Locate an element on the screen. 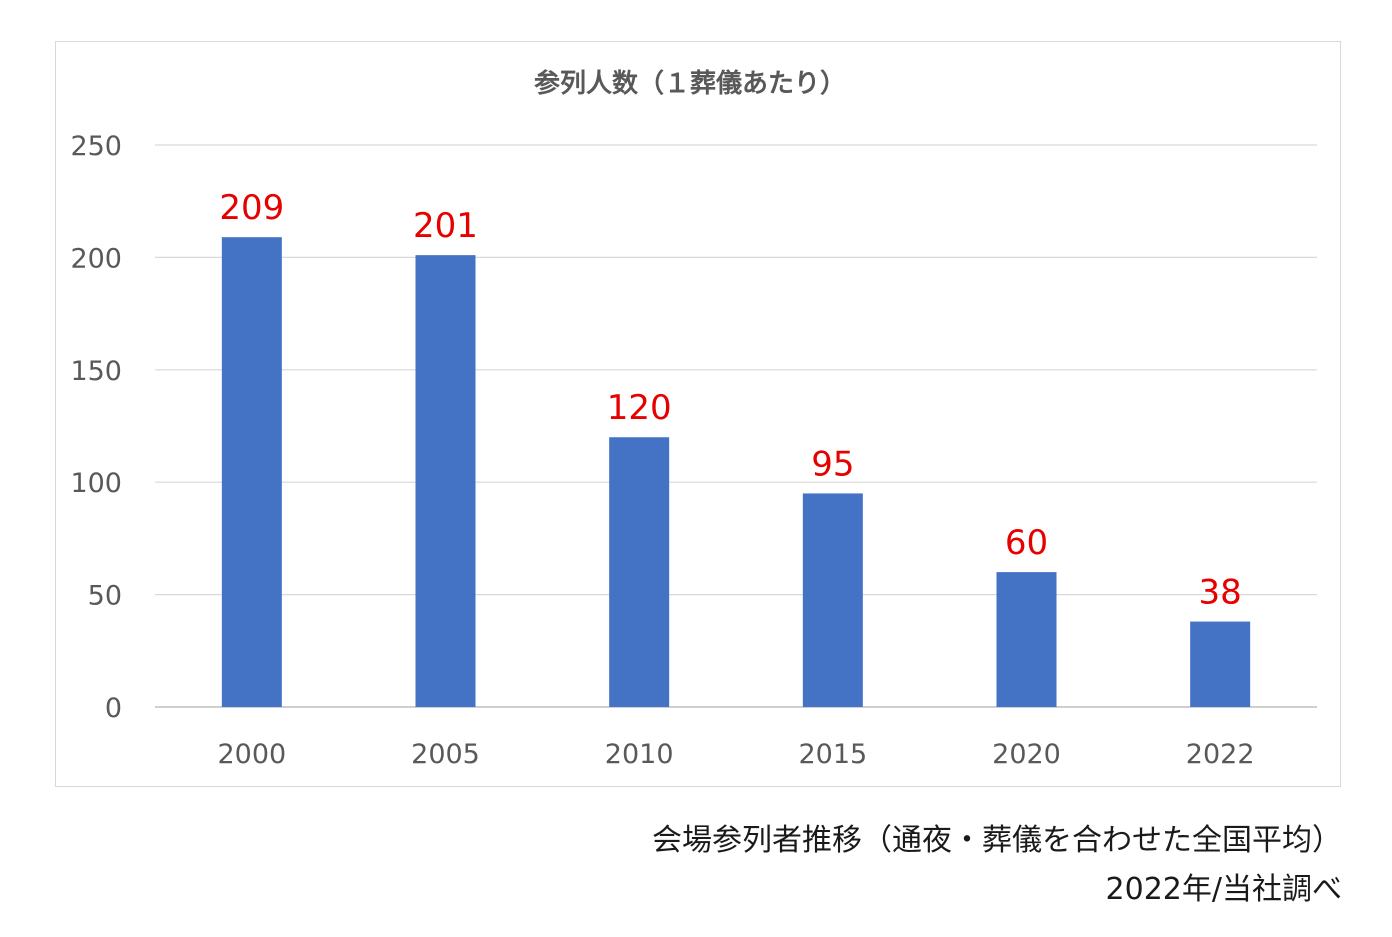  x-category-label: 2010 is located at coordinates (639, 754).